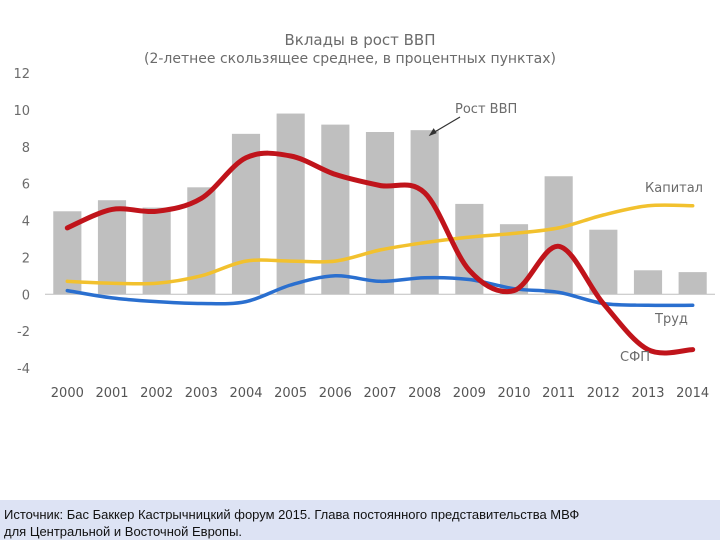  I want to click on bar-2006, so click(335, 209).